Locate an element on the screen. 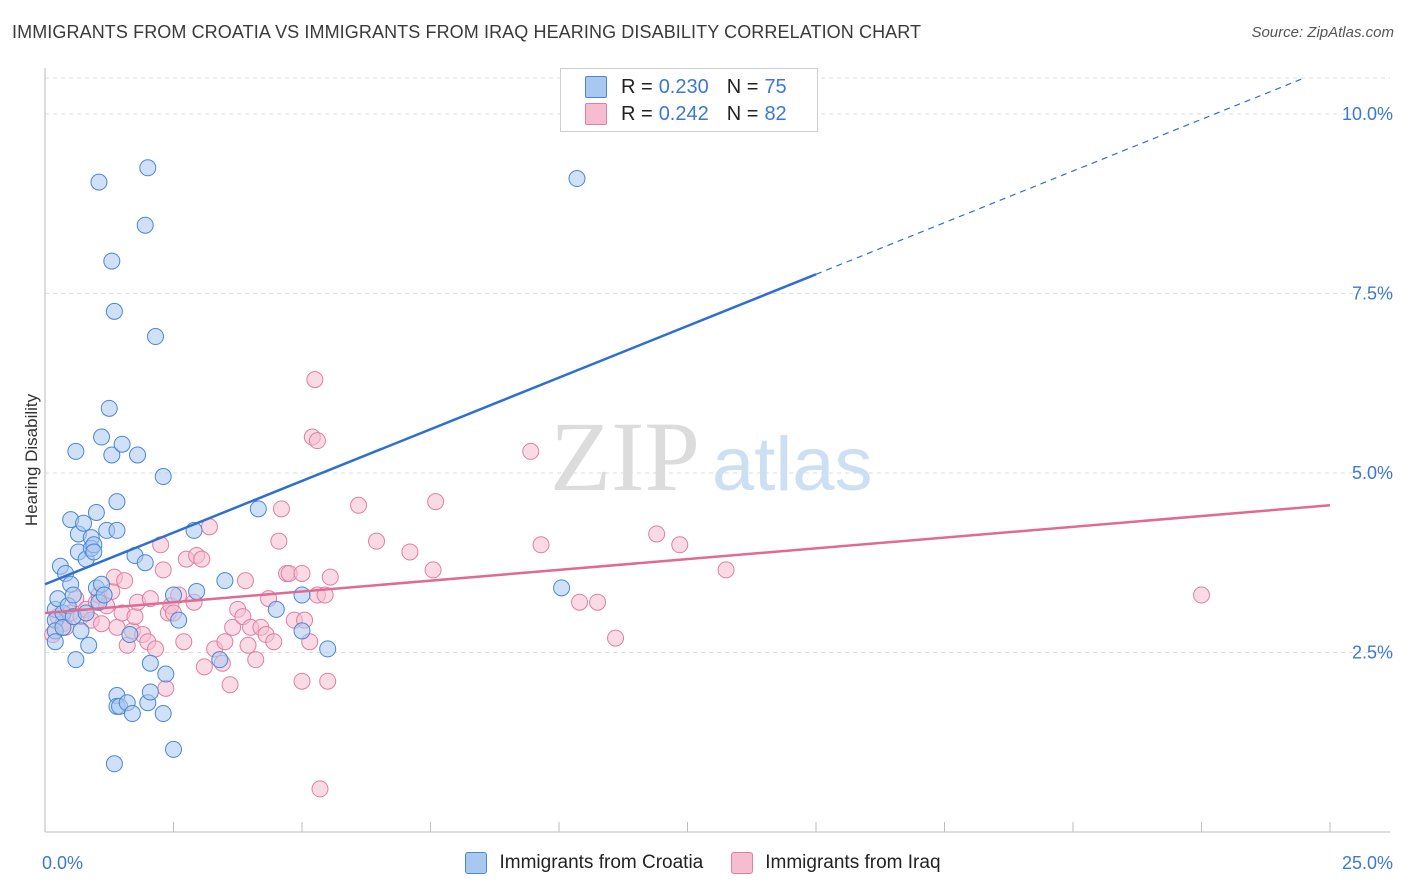  legend-label-croatia: Immigrants from Croatia is located at coordinates (601, 862).